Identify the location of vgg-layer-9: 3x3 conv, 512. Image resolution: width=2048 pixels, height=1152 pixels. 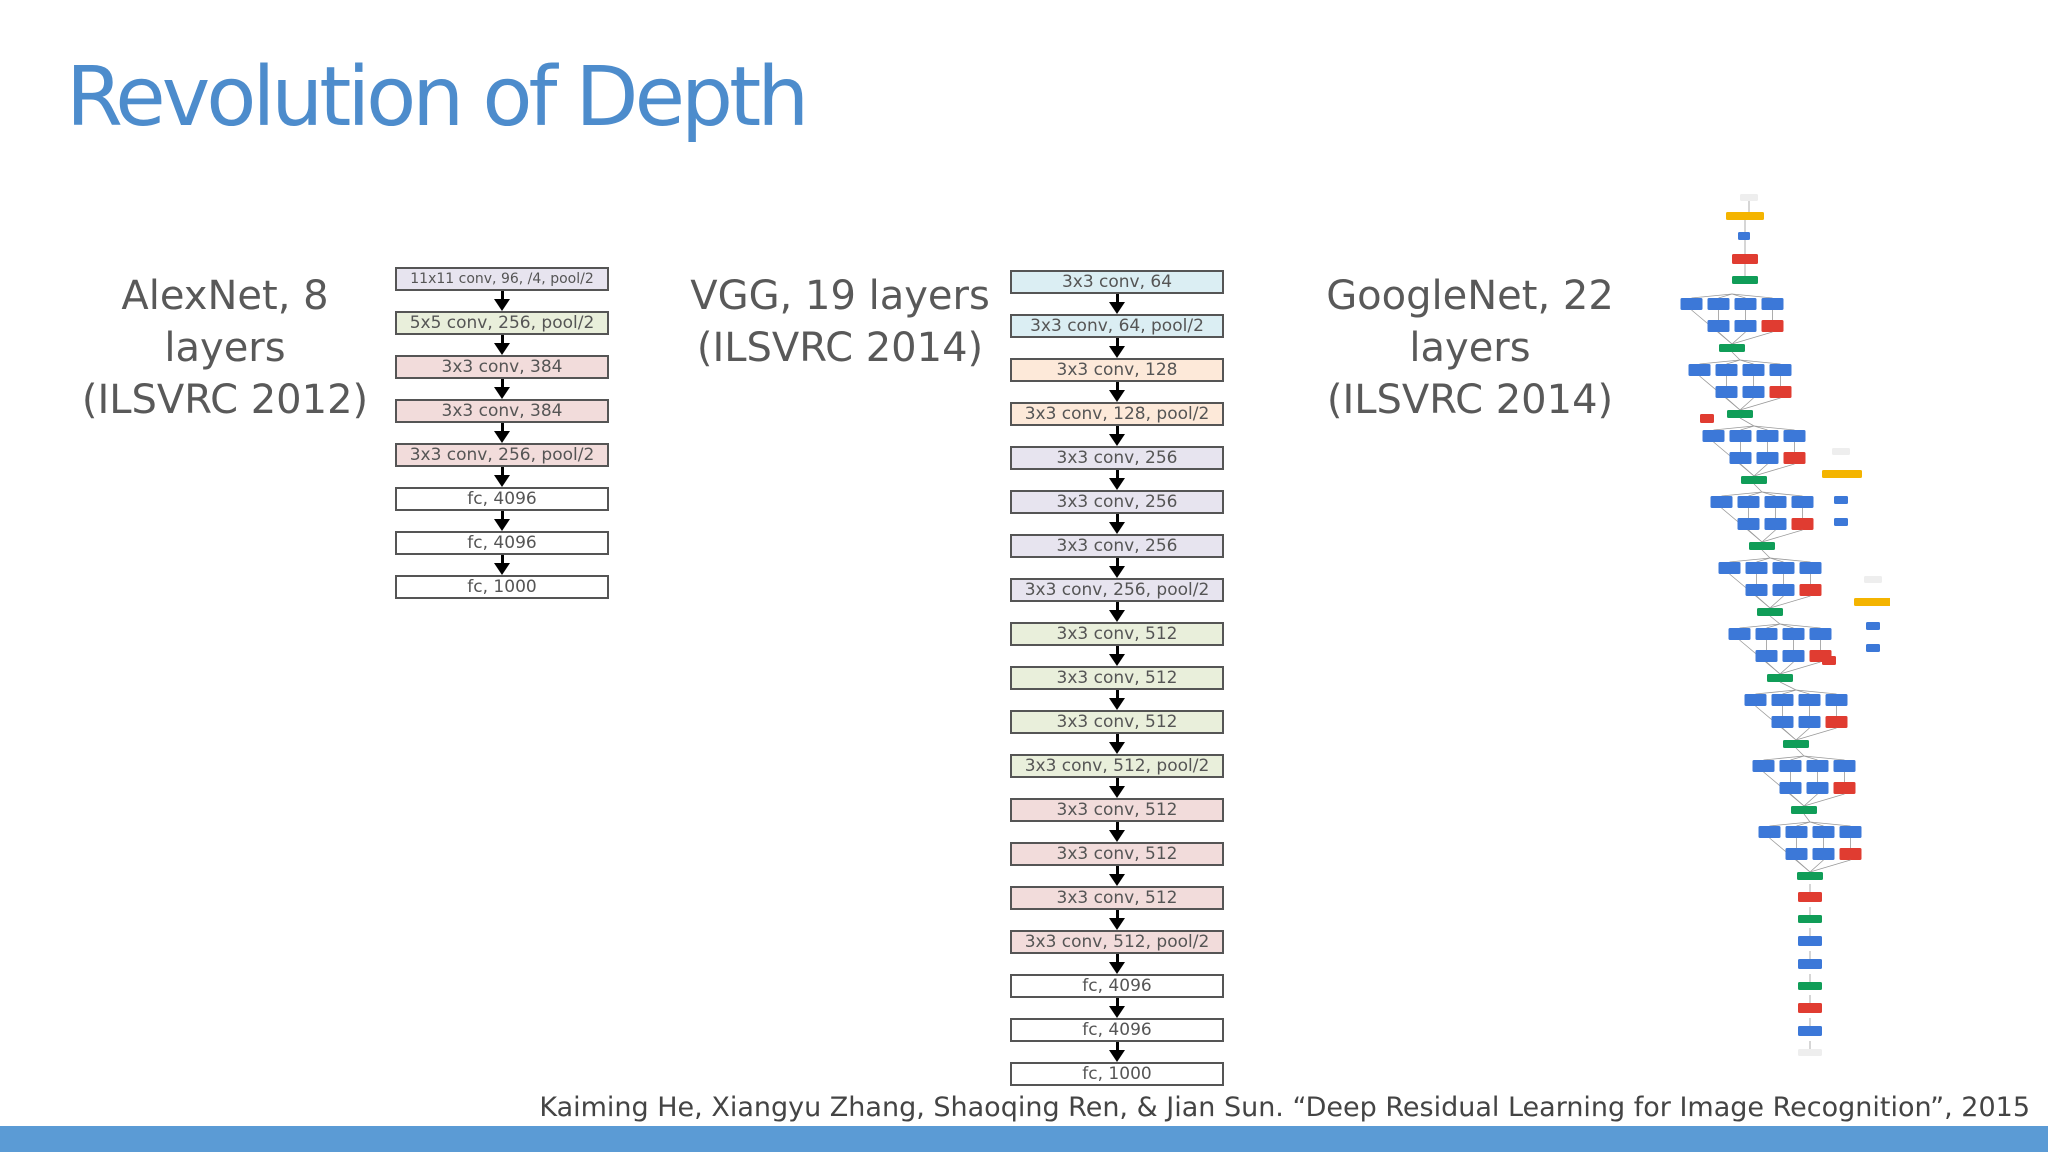
(1117, 634).